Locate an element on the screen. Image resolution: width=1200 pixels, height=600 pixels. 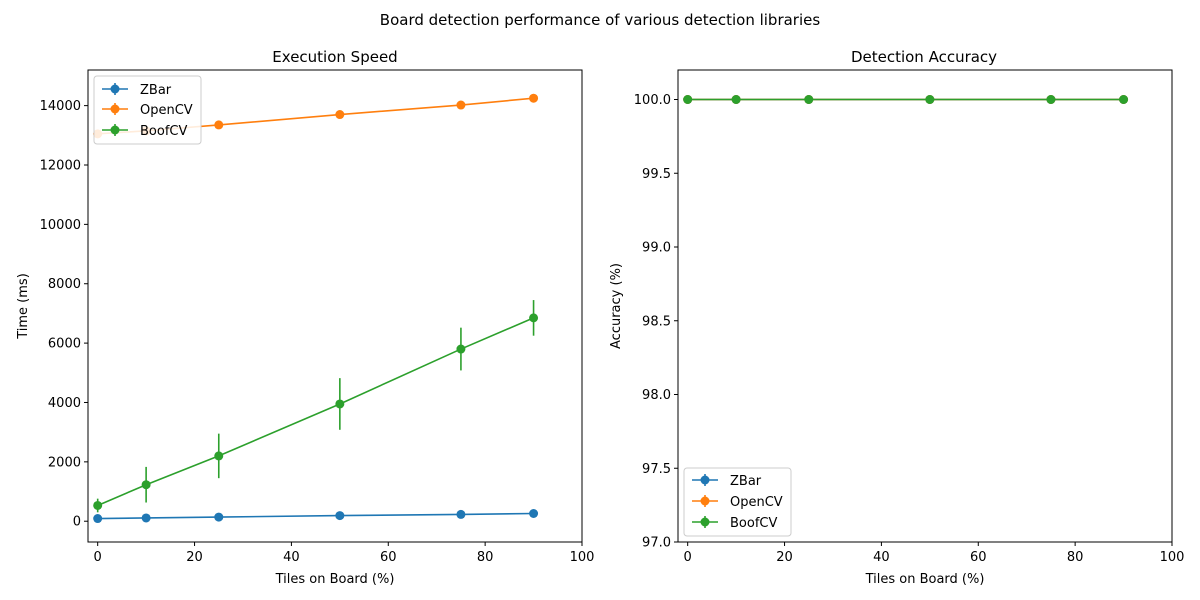
series-line-boofcv is located at coordinates (315, 412).